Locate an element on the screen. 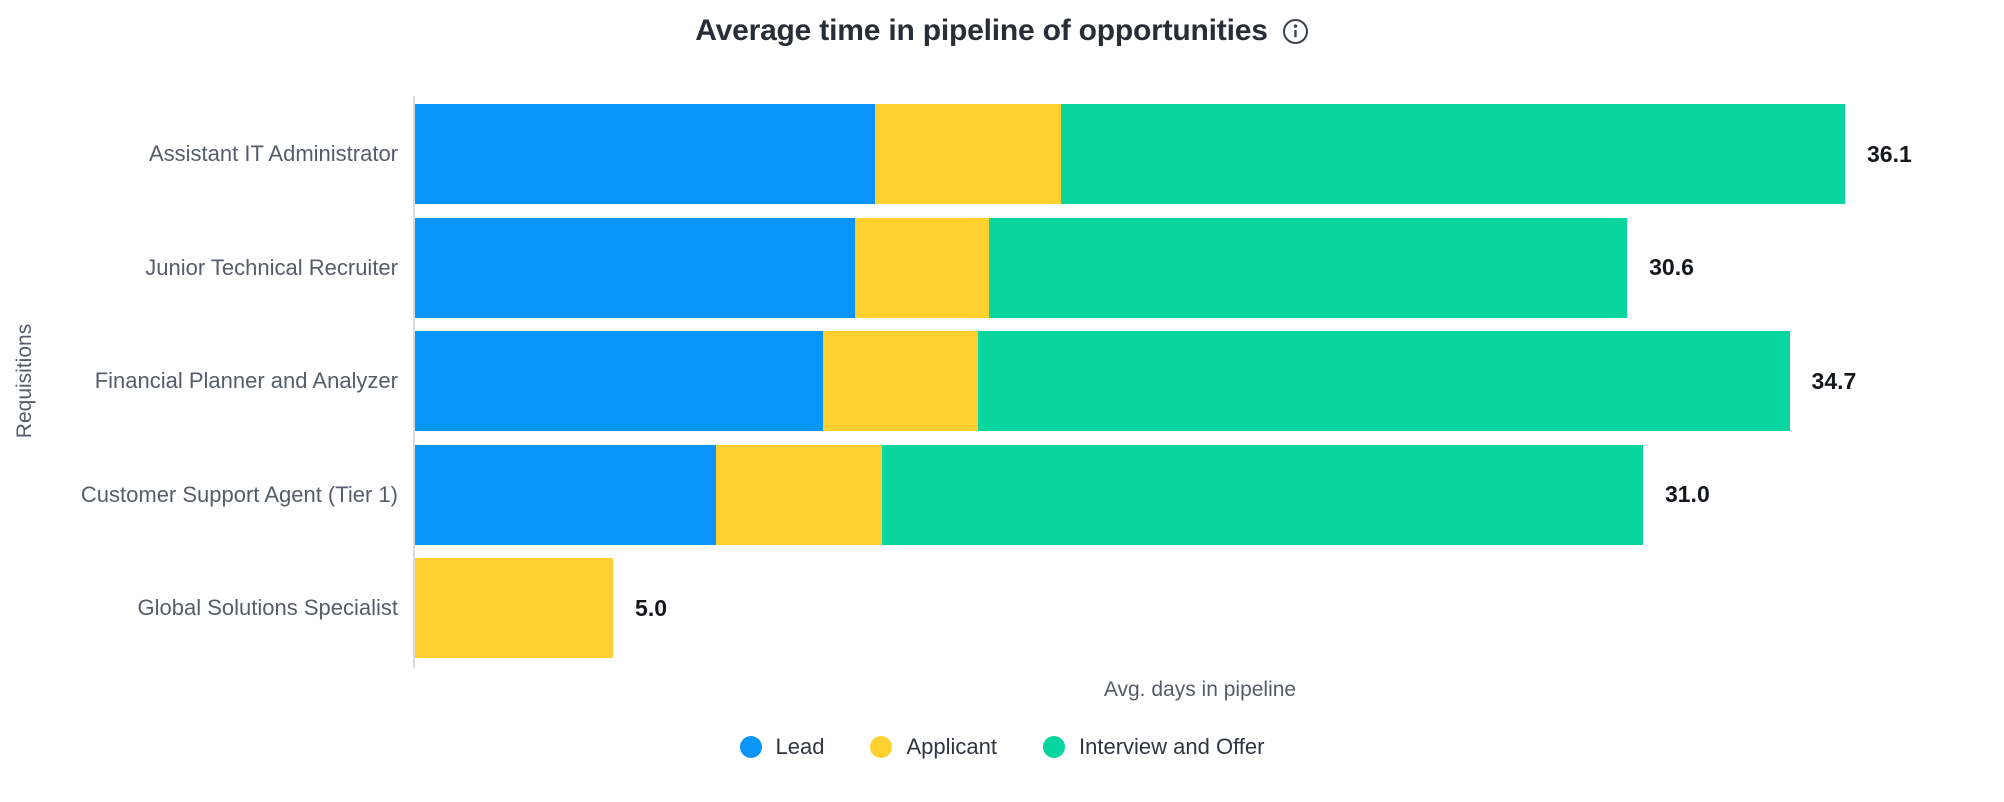 This screenshot has width=2004, height=802. legend-item-lead: Lead is located at coordinates (782, 747).